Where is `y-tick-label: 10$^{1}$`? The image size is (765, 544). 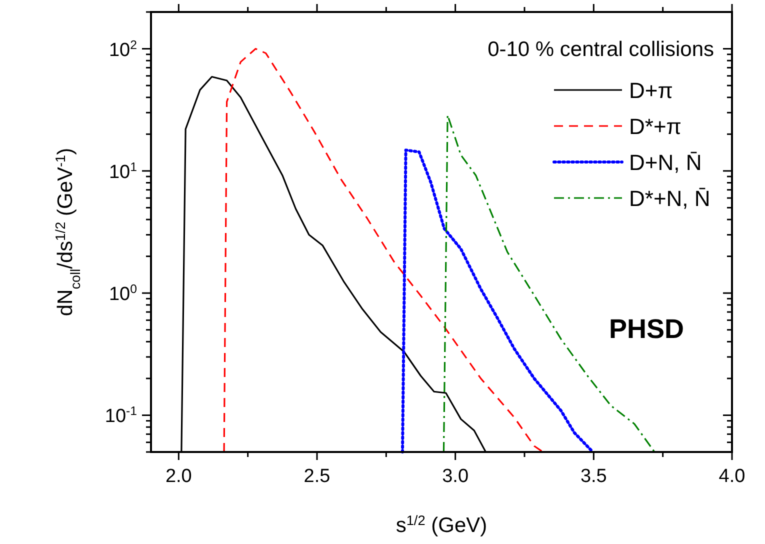
y-tick-label: 10$^{1}$ is located at coordinates (123, 171).